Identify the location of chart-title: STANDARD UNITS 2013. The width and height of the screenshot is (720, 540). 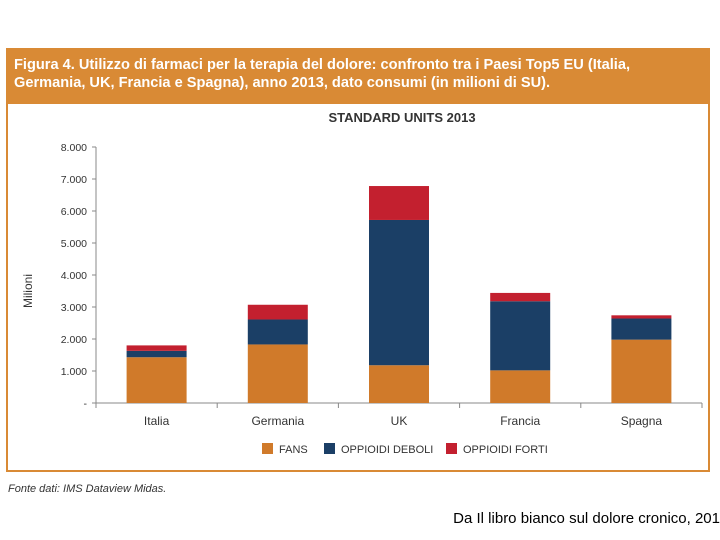
(401, 117).